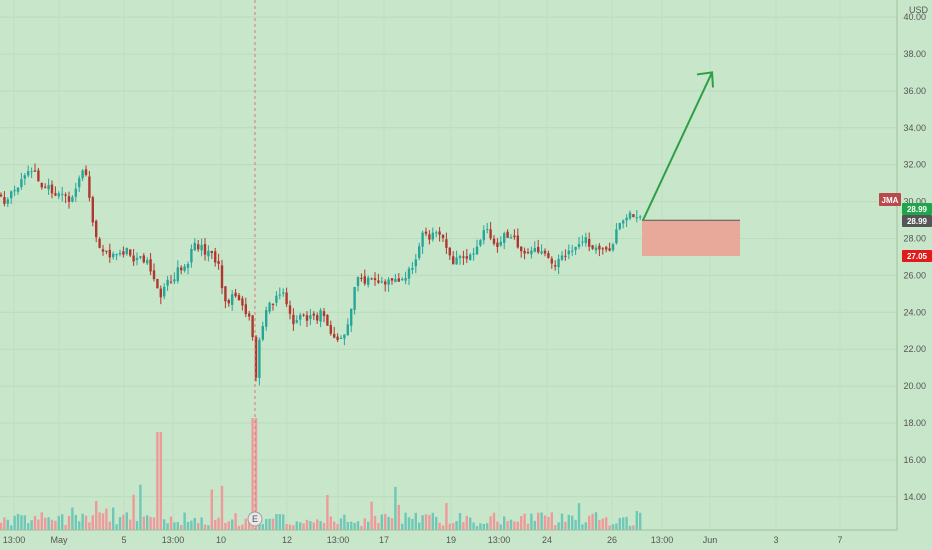  Describe the element at coordinates (914, 91) in the screenshot. I see `price-tick-label: 36.00` at that location.